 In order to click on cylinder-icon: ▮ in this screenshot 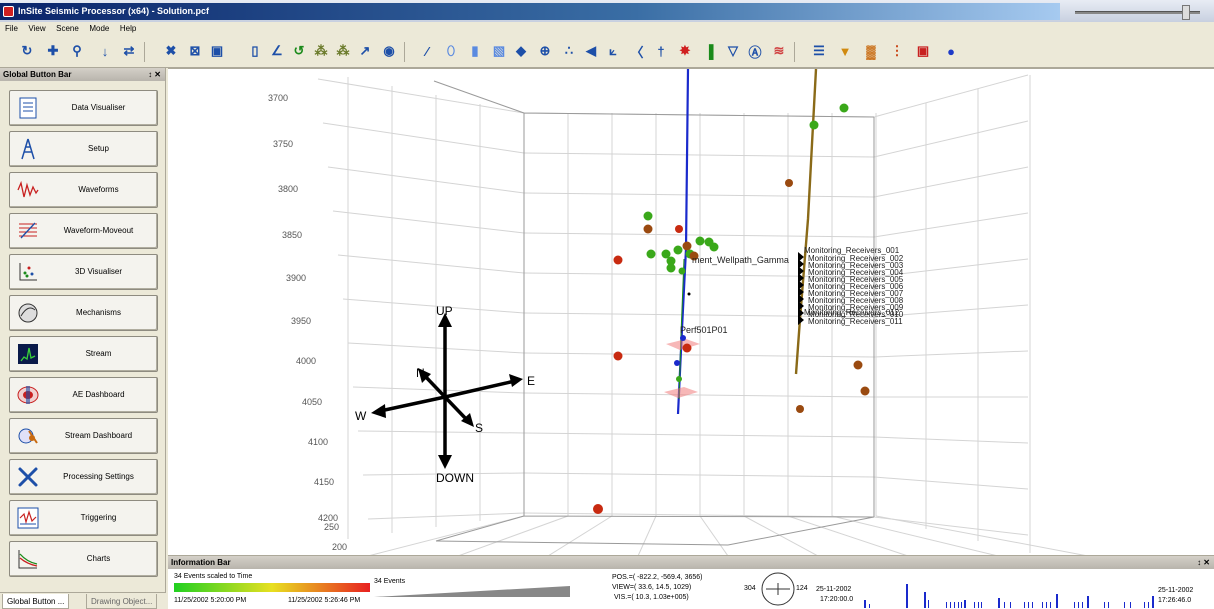, I will do `click(475, 50)`.